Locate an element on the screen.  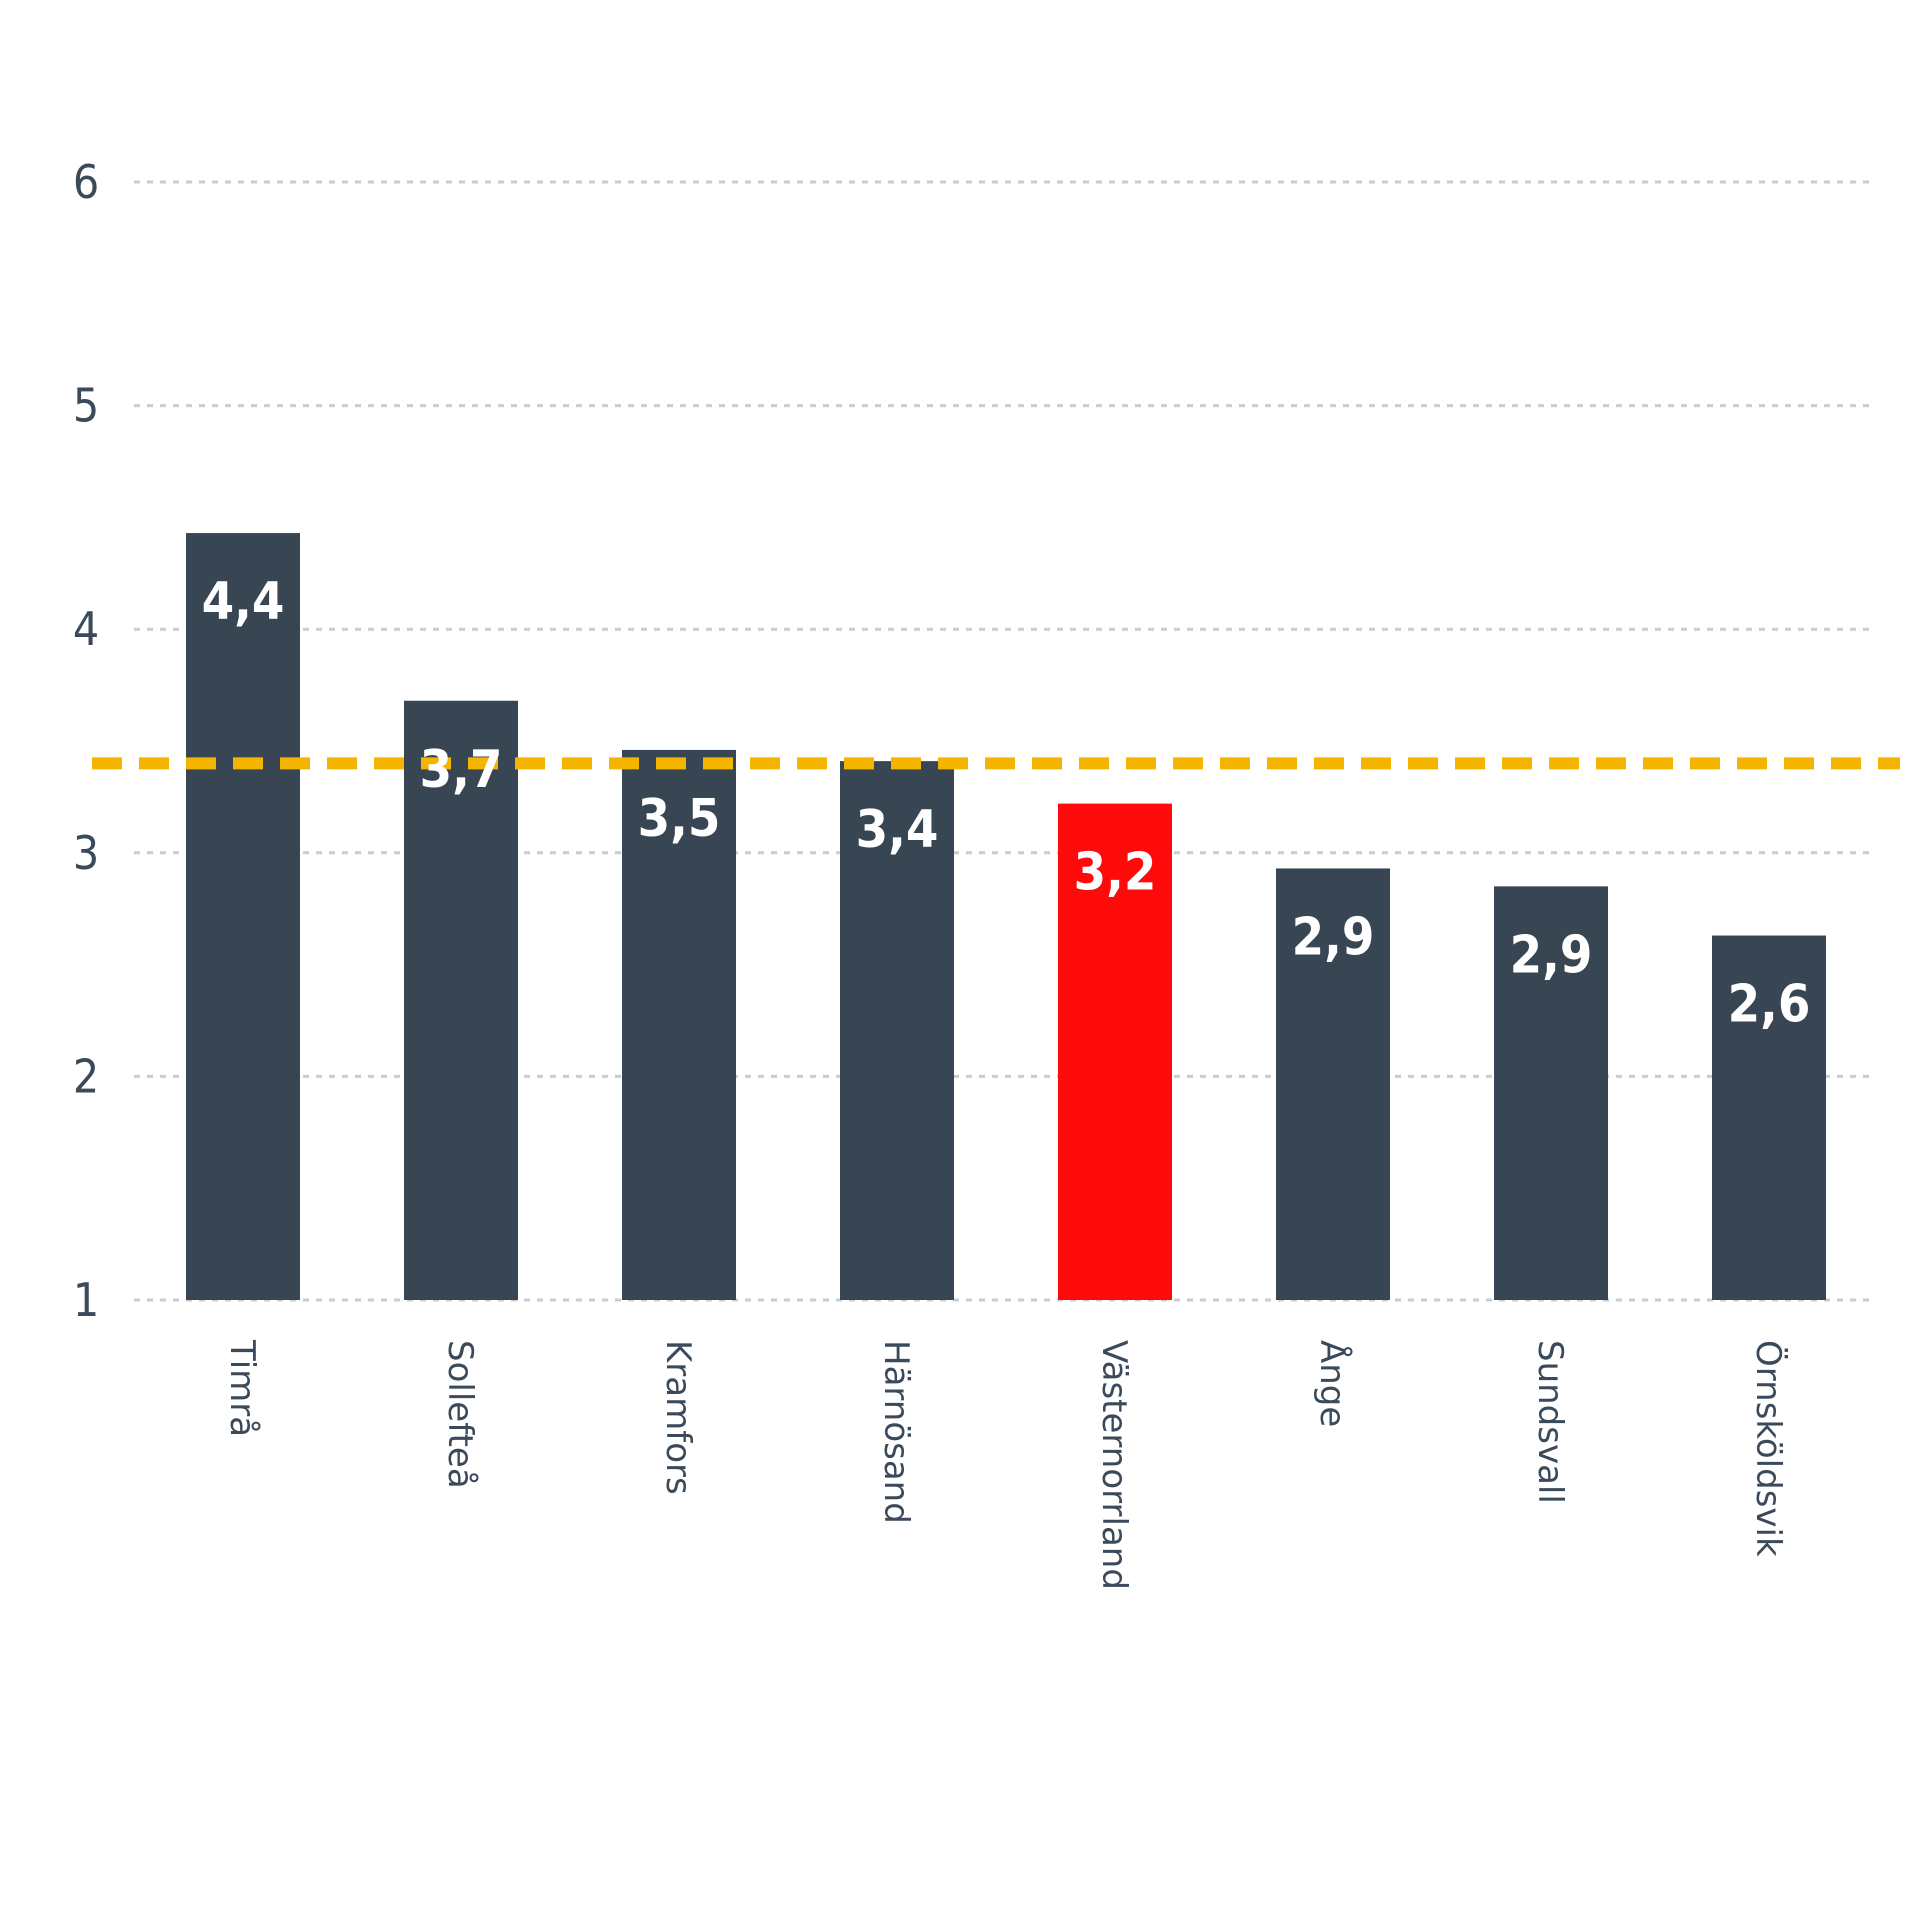
y-tick-label: 5 is located at coordinates (86, 406).